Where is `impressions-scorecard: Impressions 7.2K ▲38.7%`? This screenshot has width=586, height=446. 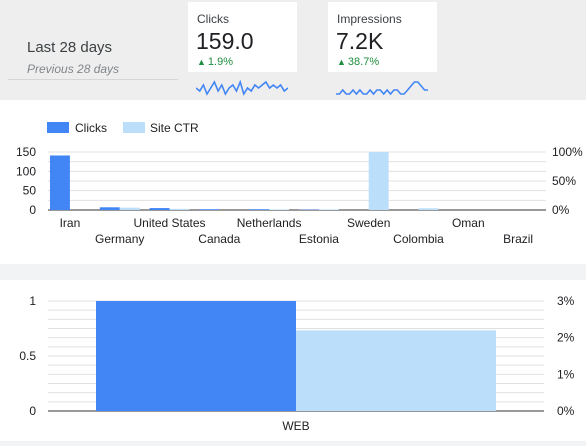 impressions-scorecard: Impressions 7.2K ▲38.7% is located at coordinates (382, 37).